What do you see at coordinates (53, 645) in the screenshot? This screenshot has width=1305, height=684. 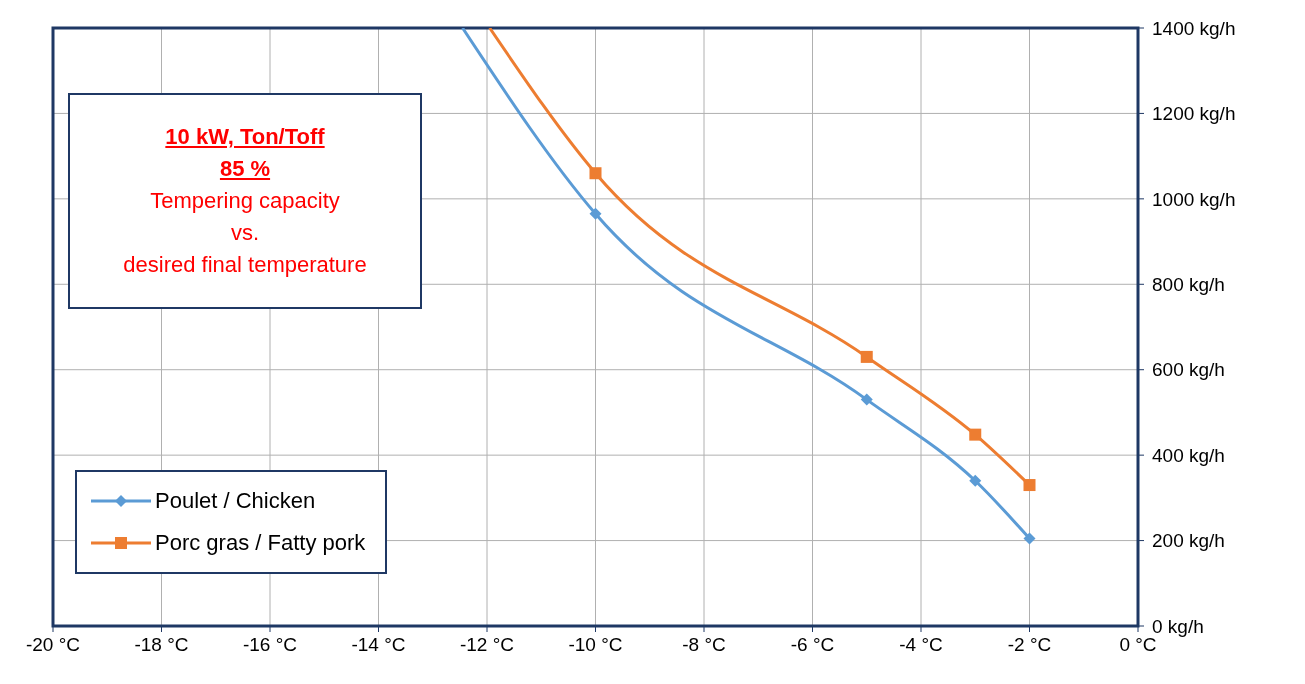 I see `x-tick-label: -20 °C` at bounding box center [53, 645].